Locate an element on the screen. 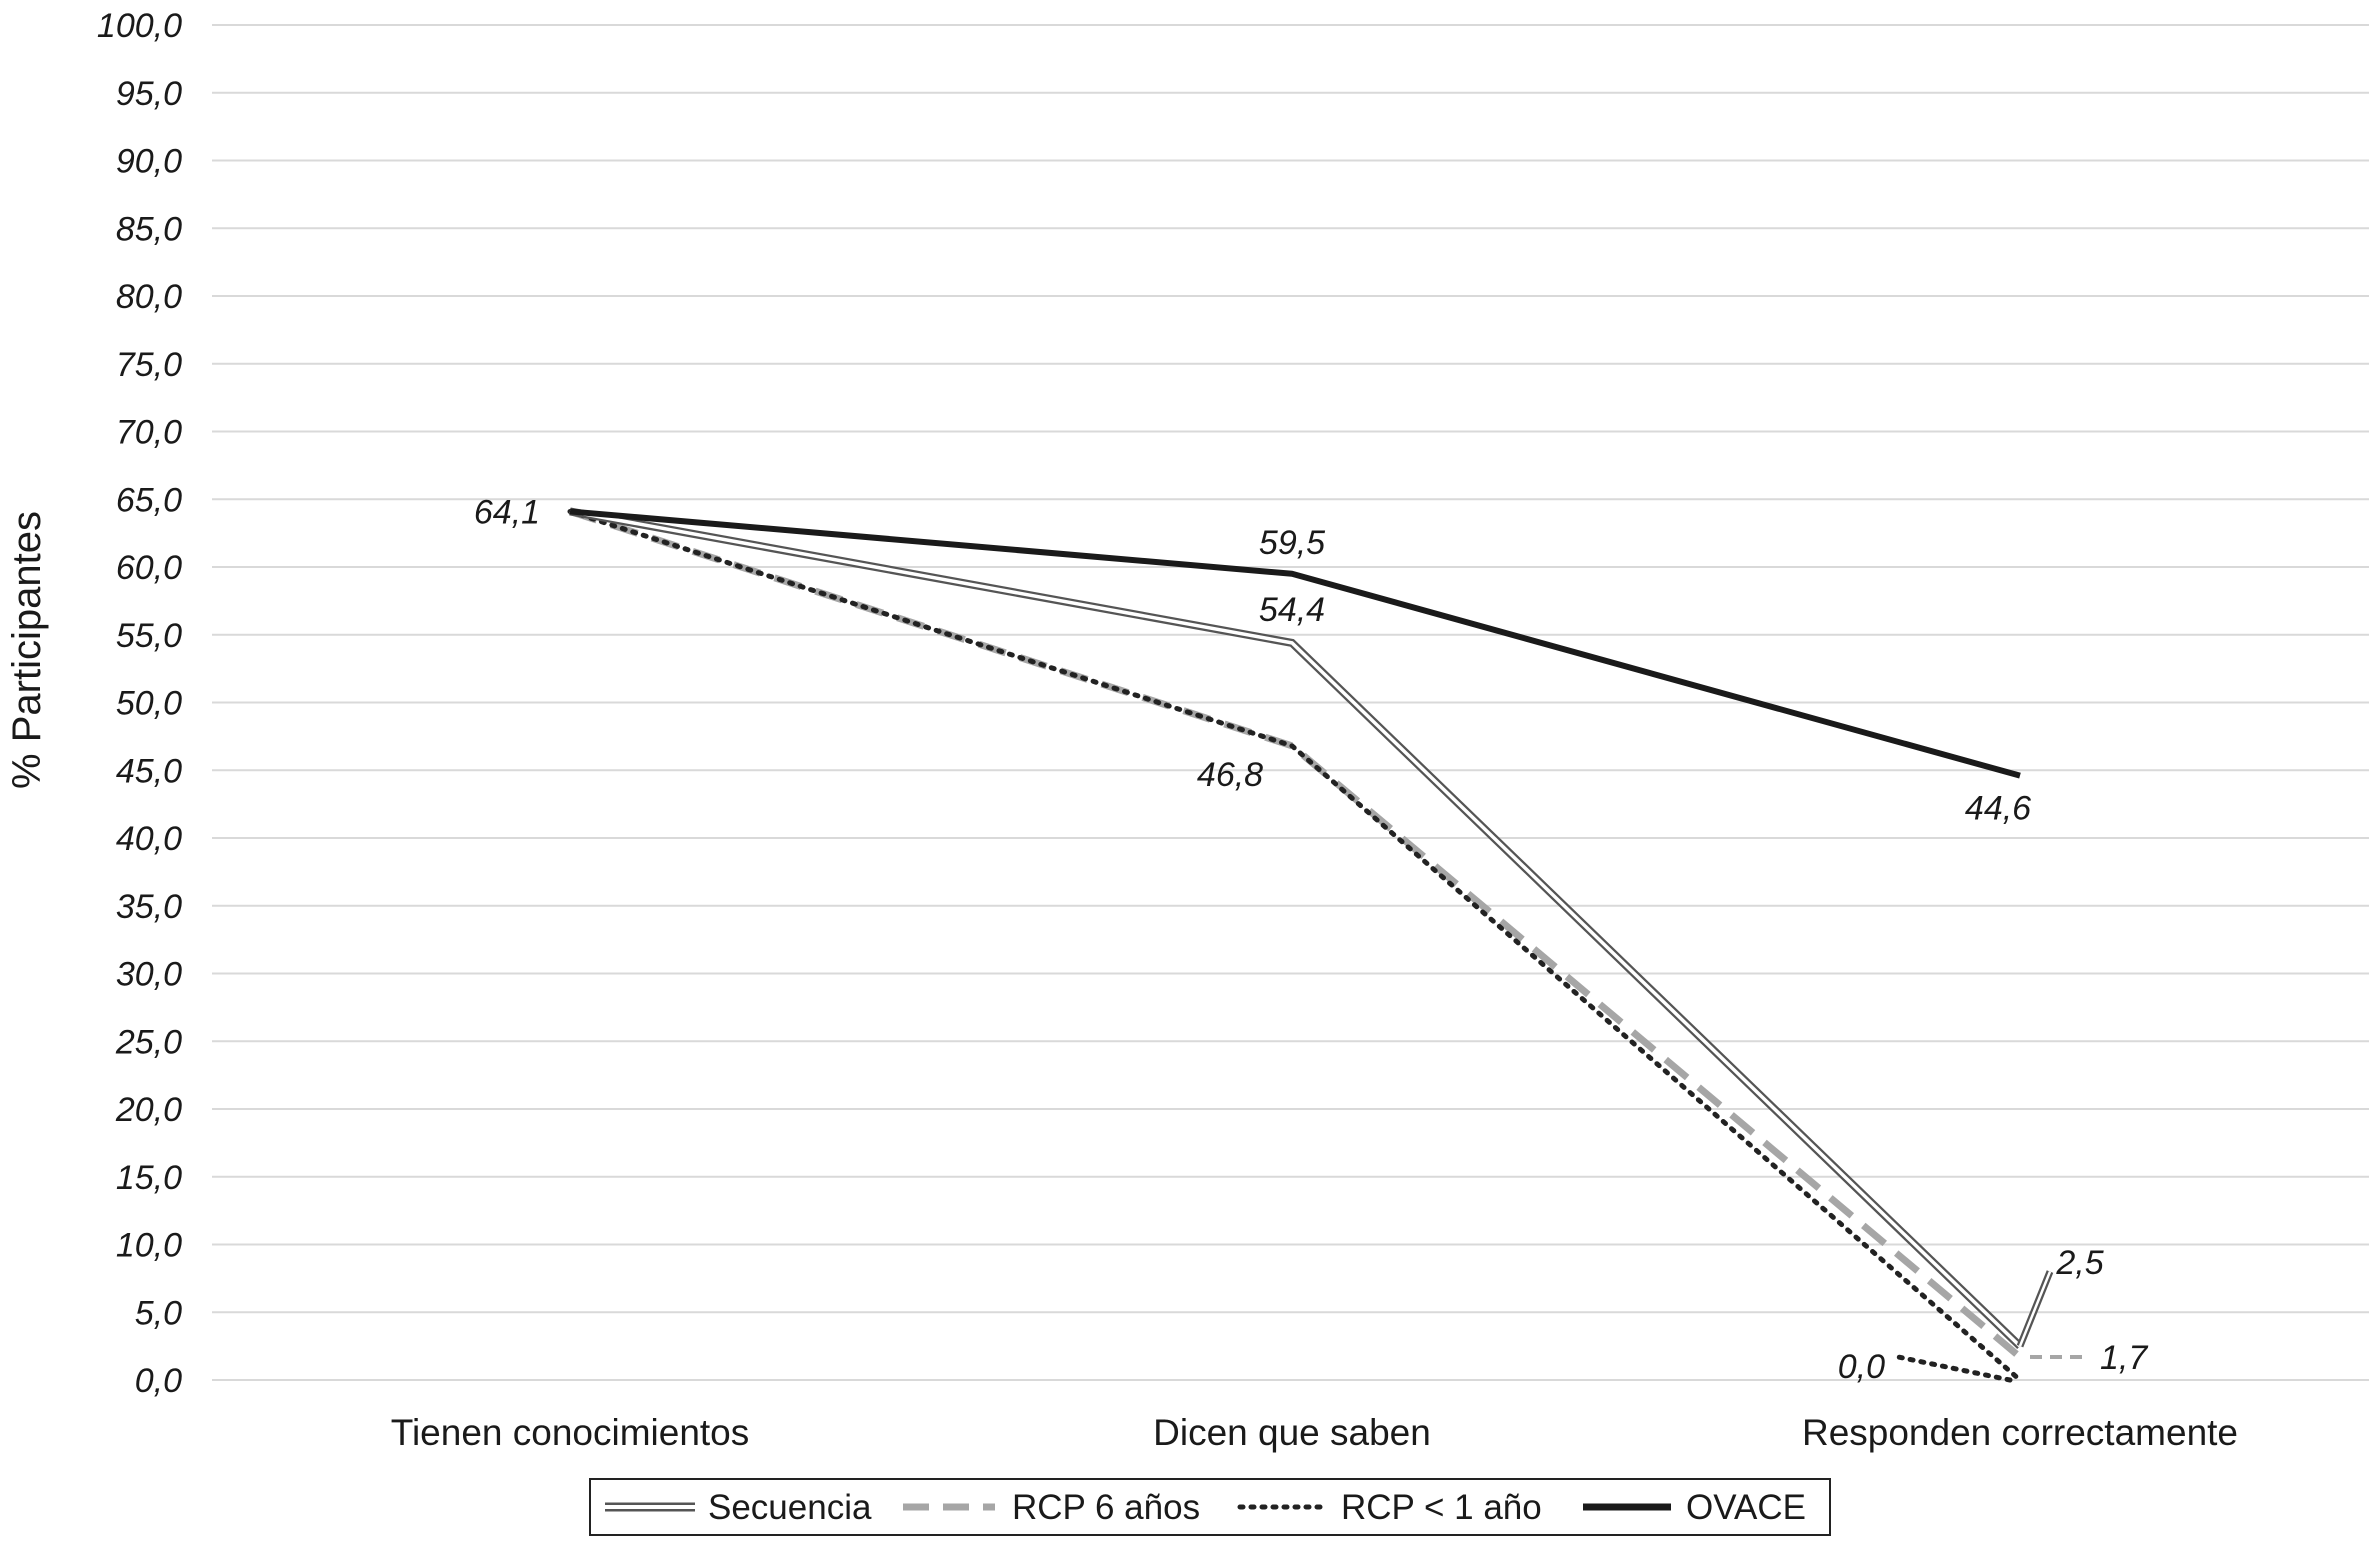 This screenshot has height=1544, width=2369. y-tick-label: 5,0 is located at coordinates (158, 1313).